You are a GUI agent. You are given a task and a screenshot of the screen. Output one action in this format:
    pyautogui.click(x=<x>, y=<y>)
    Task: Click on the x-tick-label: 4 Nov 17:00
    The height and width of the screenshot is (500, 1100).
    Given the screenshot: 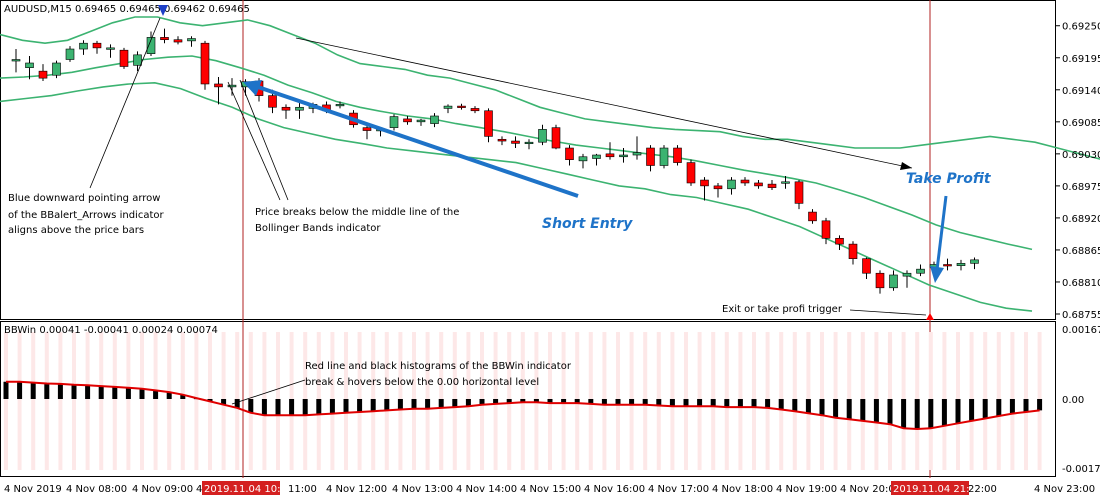 What is the action you would take?
    pyautogui.click(x=678, y=489)
    